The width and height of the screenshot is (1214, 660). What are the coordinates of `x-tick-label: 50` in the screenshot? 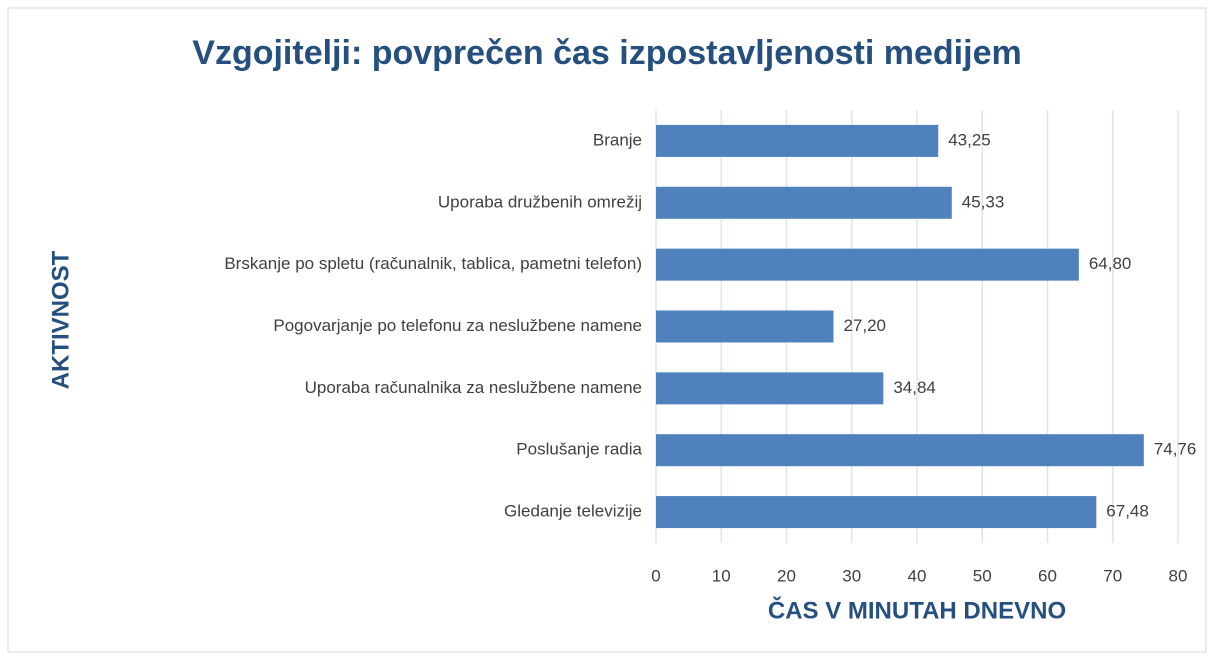 It's located at (982, 575).